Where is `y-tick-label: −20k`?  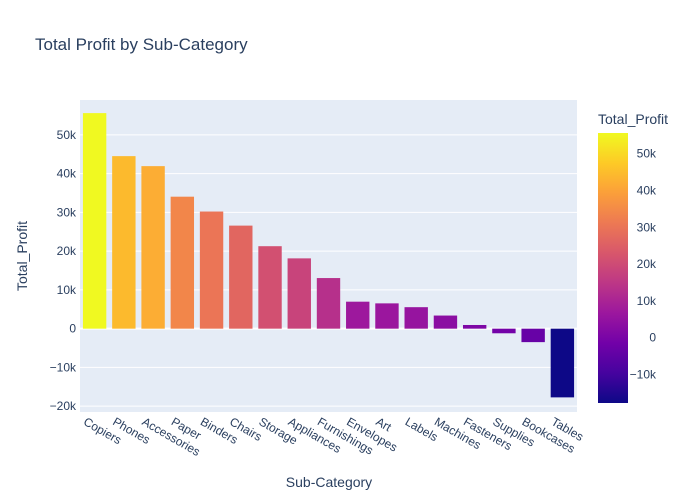
y-tick-label: −20k is located at coordinates (63, 406).